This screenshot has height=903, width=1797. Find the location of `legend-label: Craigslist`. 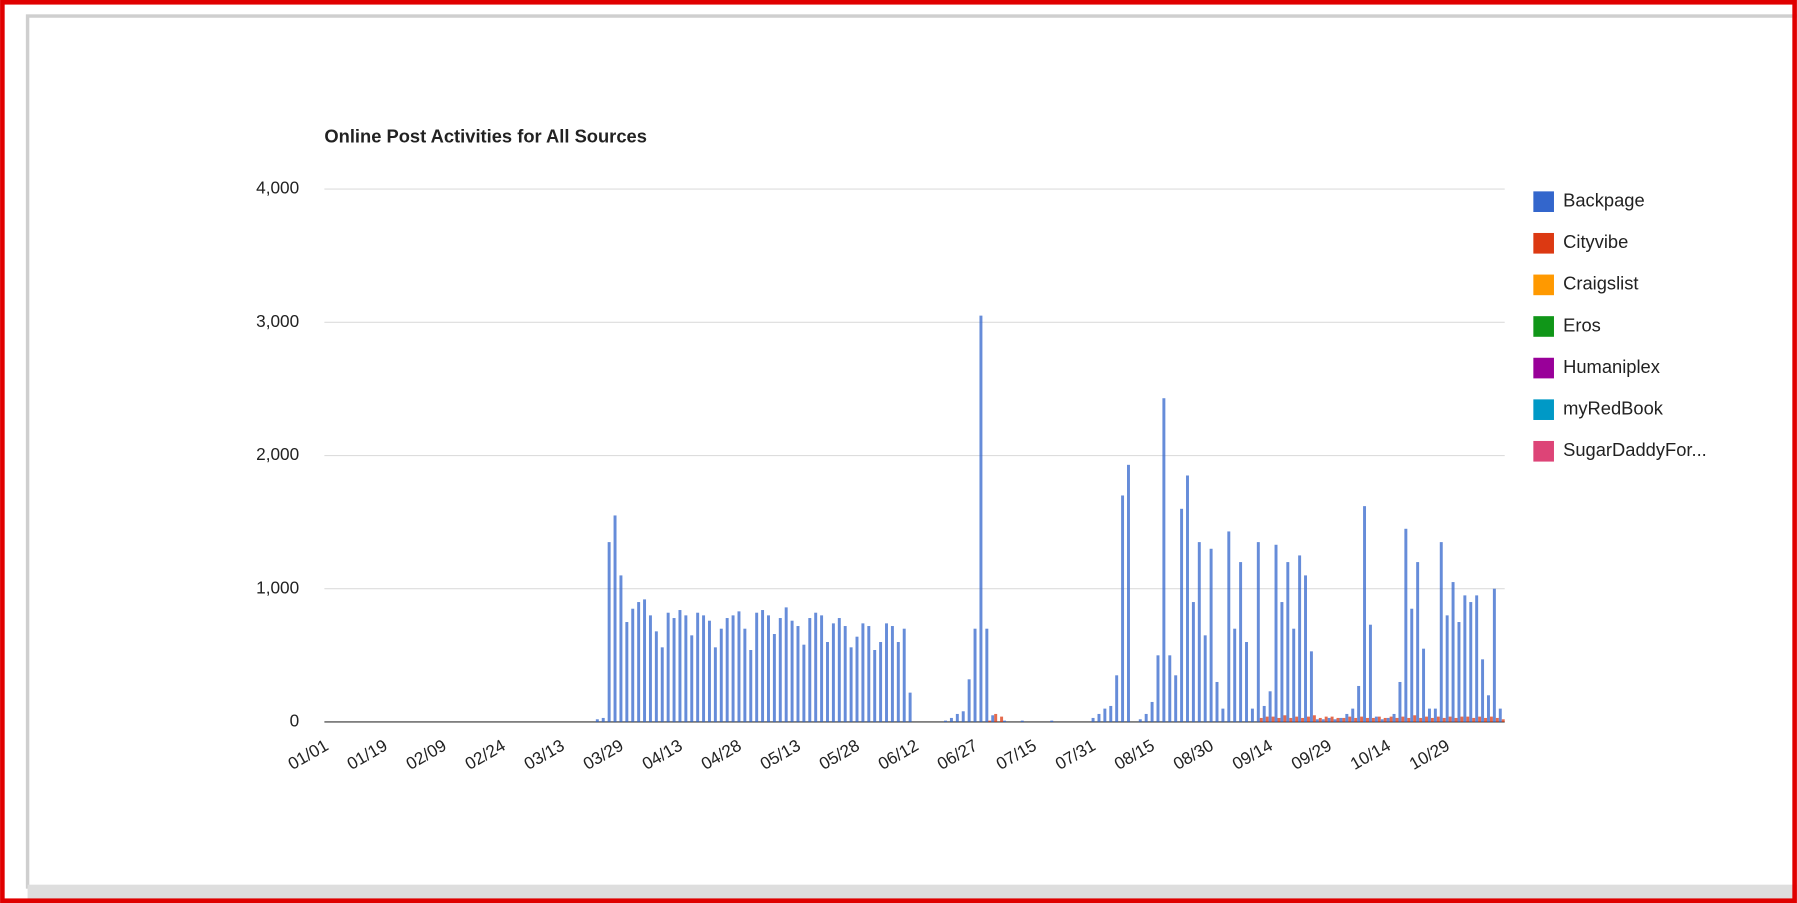

legend-label: Craigslist is located at coordinates (1600, 283).